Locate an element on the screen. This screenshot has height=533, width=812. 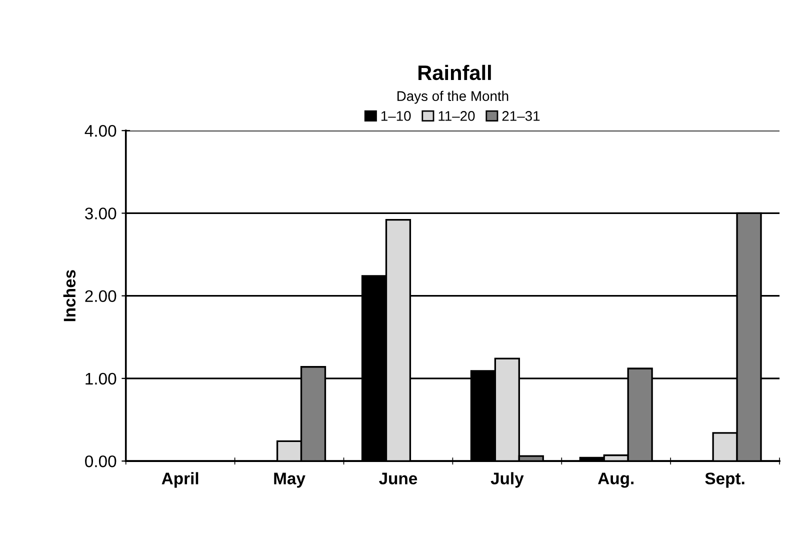
y-tick-label: 4.00 is located at coordinates (100, 130).